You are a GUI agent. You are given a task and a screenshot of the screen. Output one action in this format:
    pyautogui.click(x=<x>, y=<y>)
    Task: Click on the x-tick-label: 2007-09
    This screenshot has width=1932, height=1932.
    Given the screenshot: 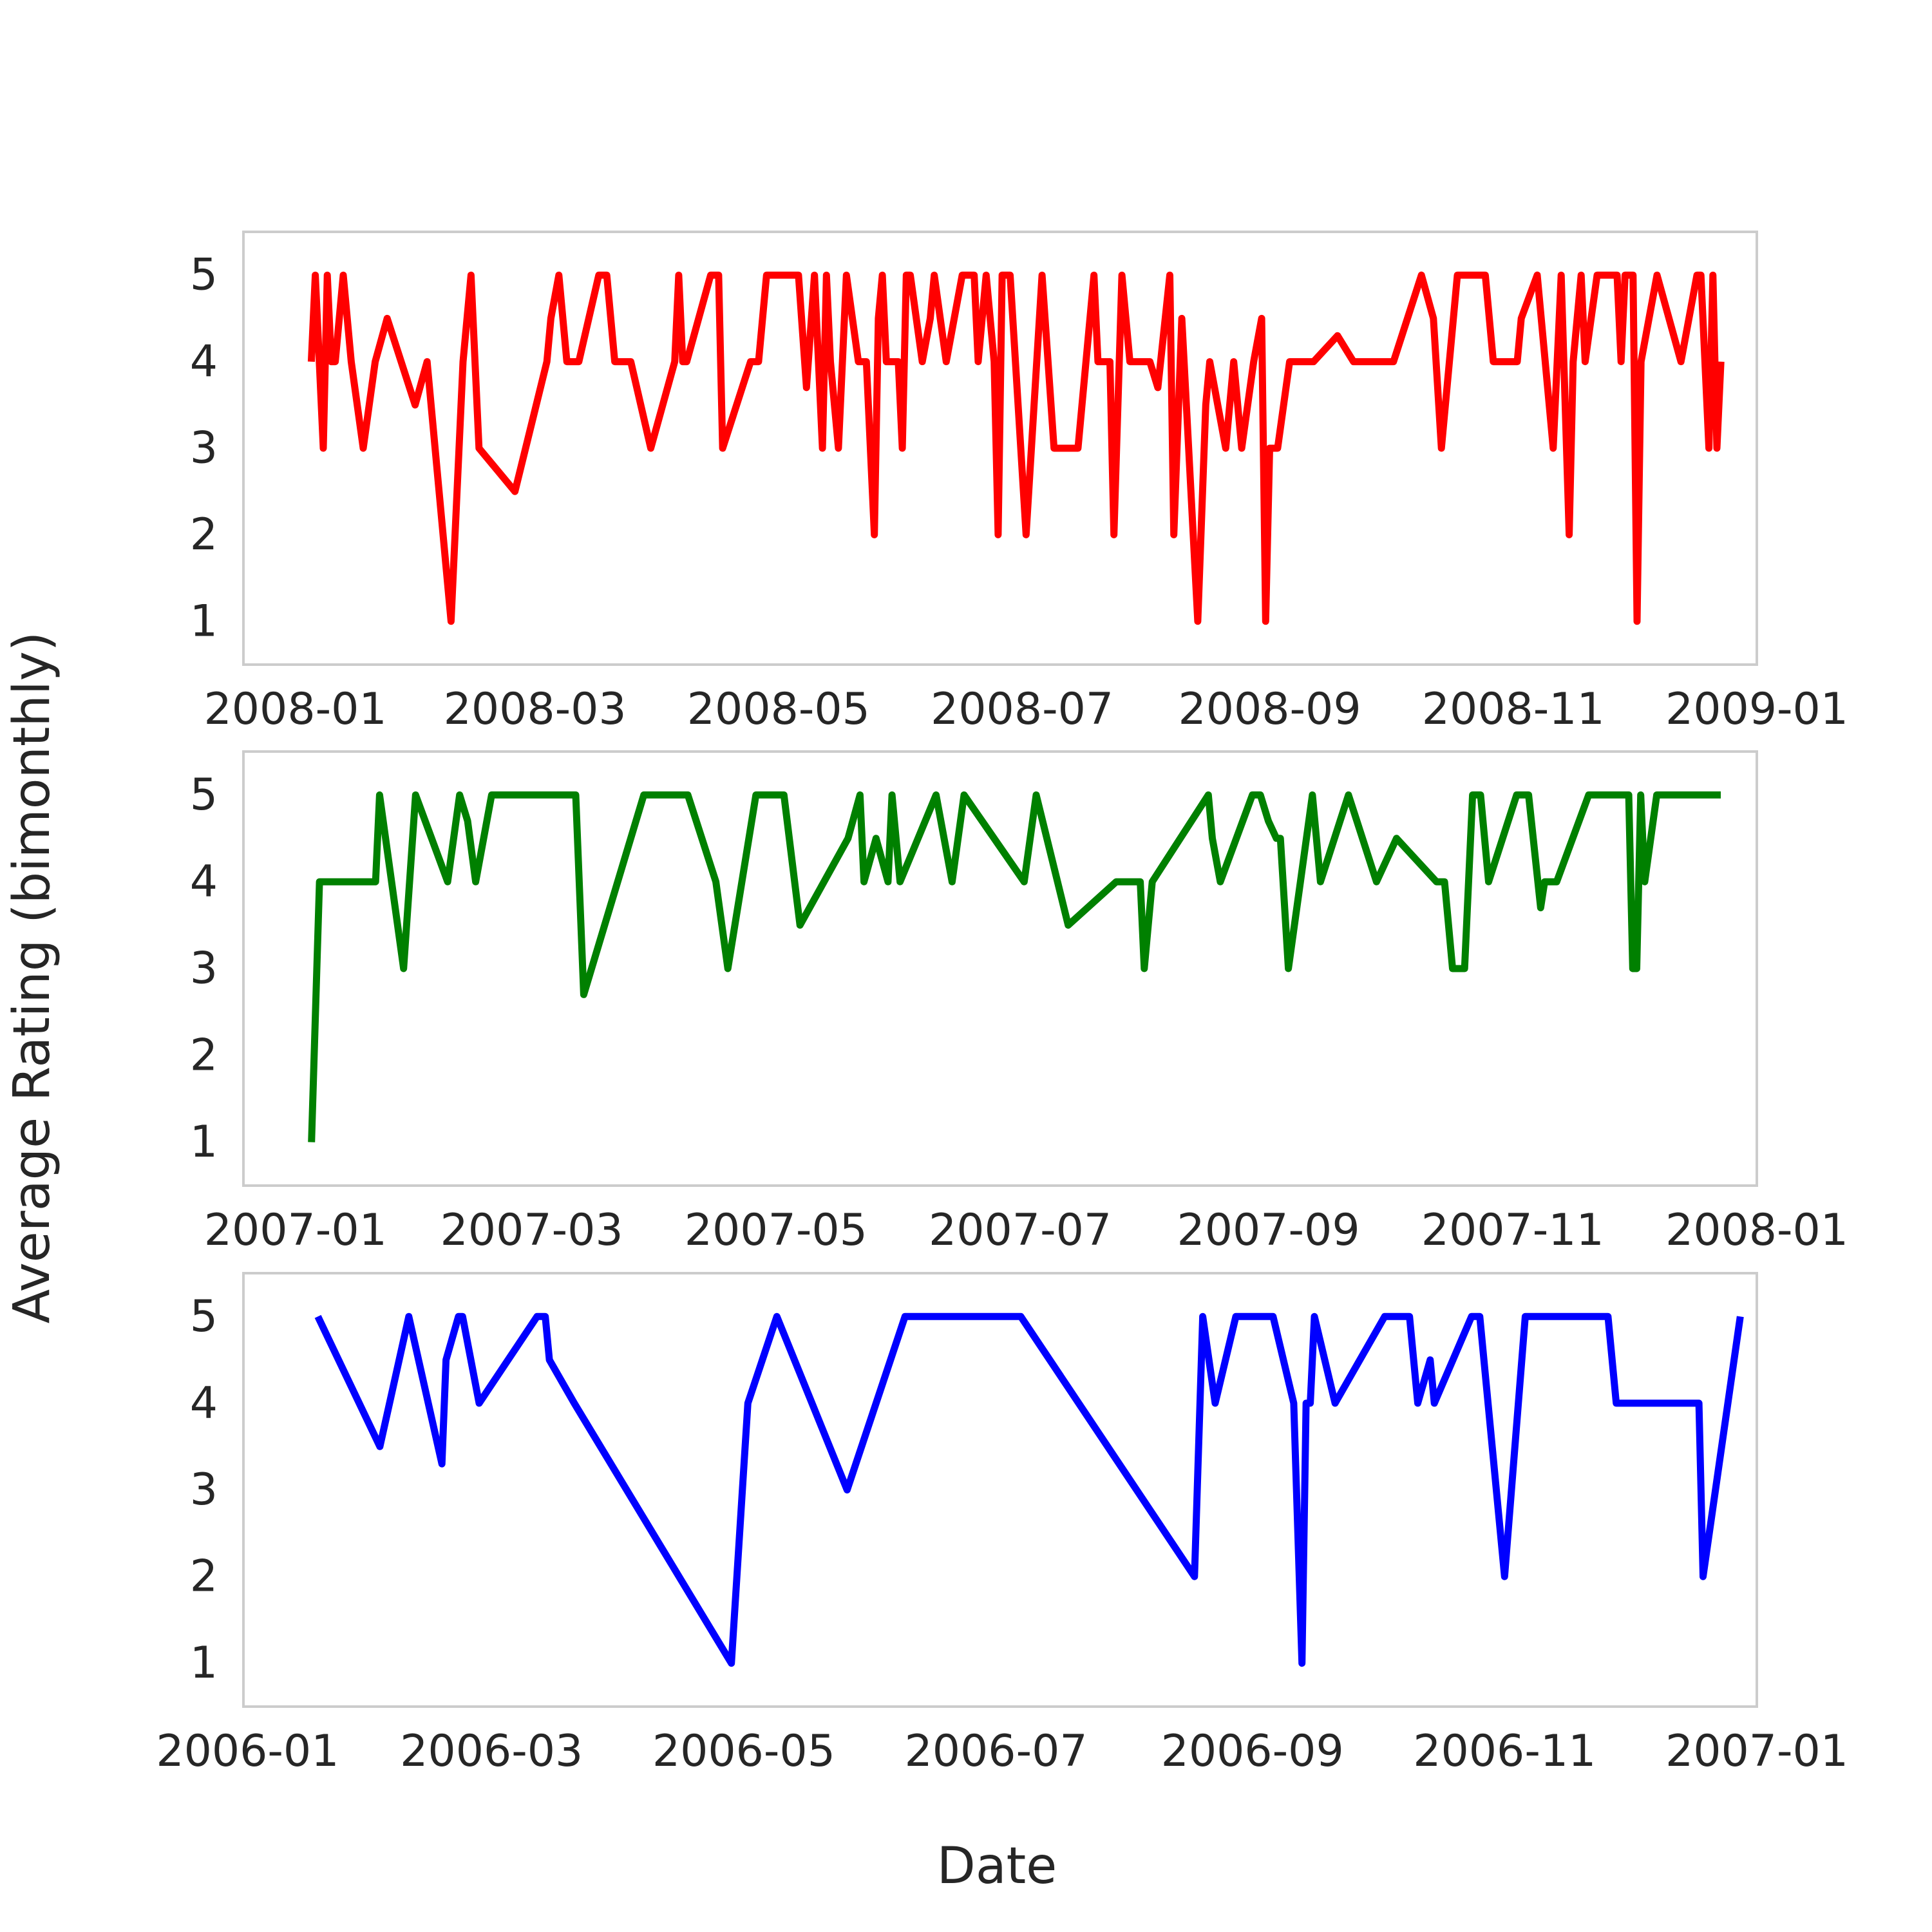 What is the action you would take?
    pyautogui.click(x=1268, y=1230)
    